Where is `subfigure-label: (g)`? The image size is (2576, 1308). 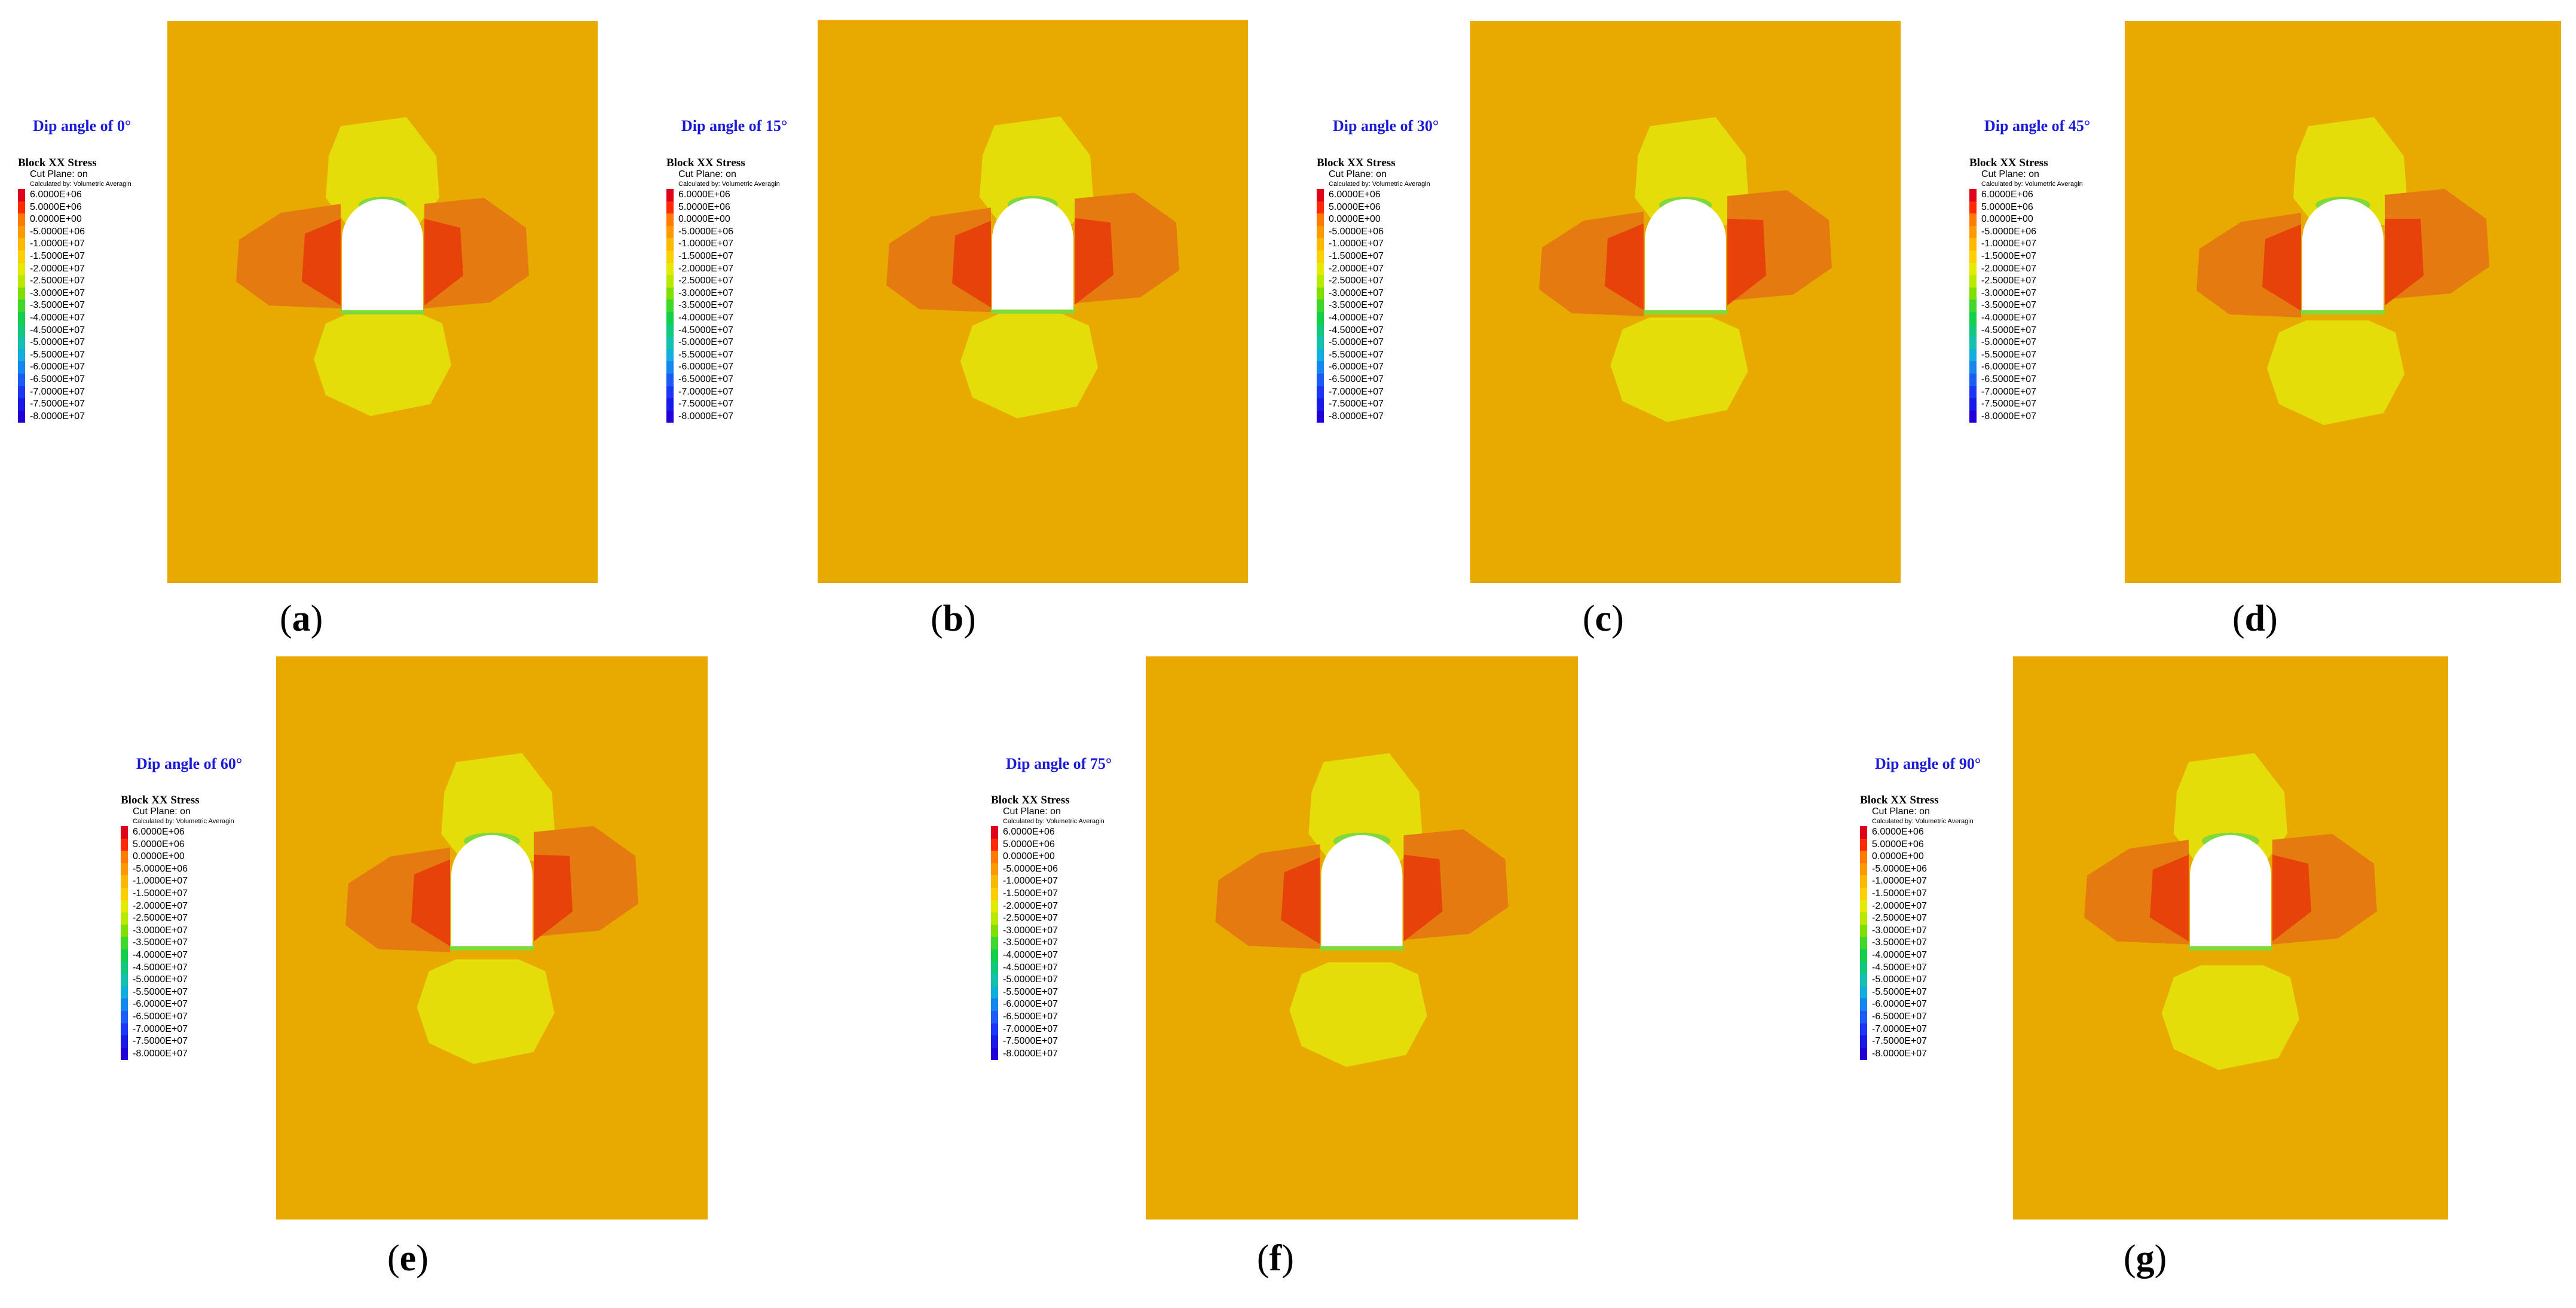 subfigure-label: (g) is located at coordinates (2145, 1258).